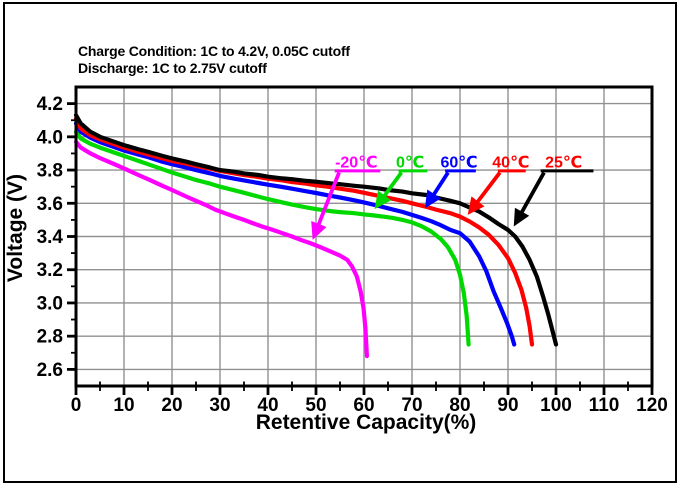 This screenshot has width=680, height=486. I want to click on x-tick-label: 30, so click(219, 405).